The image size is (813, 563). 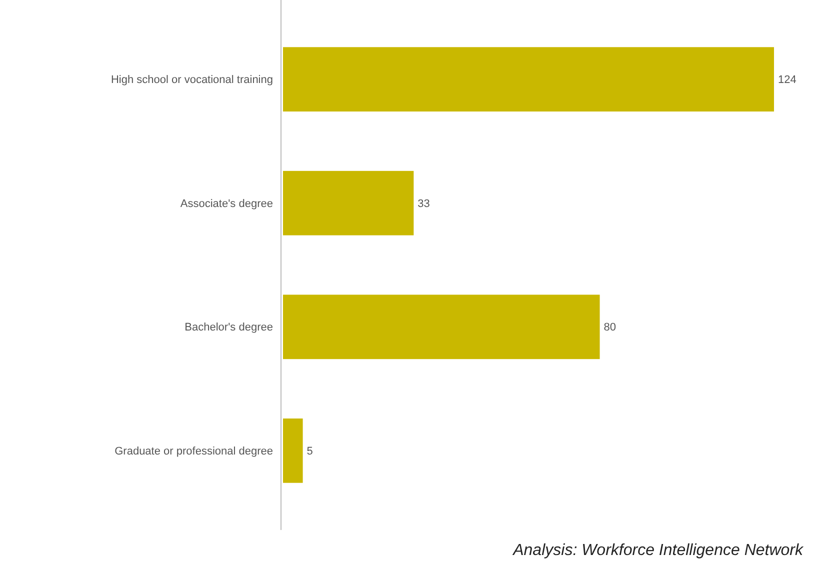 What do you see at coordinates (309, 452) in the screenshot?
I see `data-label: 5` at bounding box center [309, 452].